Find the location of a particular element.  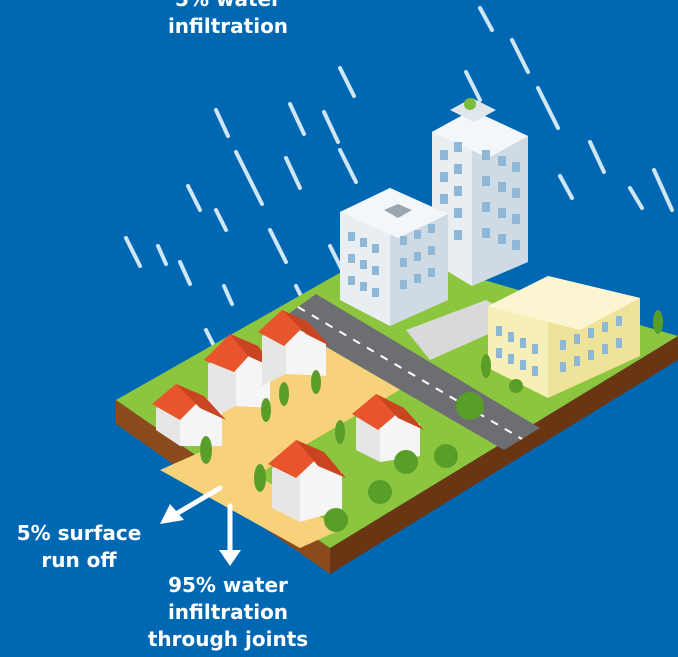

road-markings is located at coordinates (410, 373).